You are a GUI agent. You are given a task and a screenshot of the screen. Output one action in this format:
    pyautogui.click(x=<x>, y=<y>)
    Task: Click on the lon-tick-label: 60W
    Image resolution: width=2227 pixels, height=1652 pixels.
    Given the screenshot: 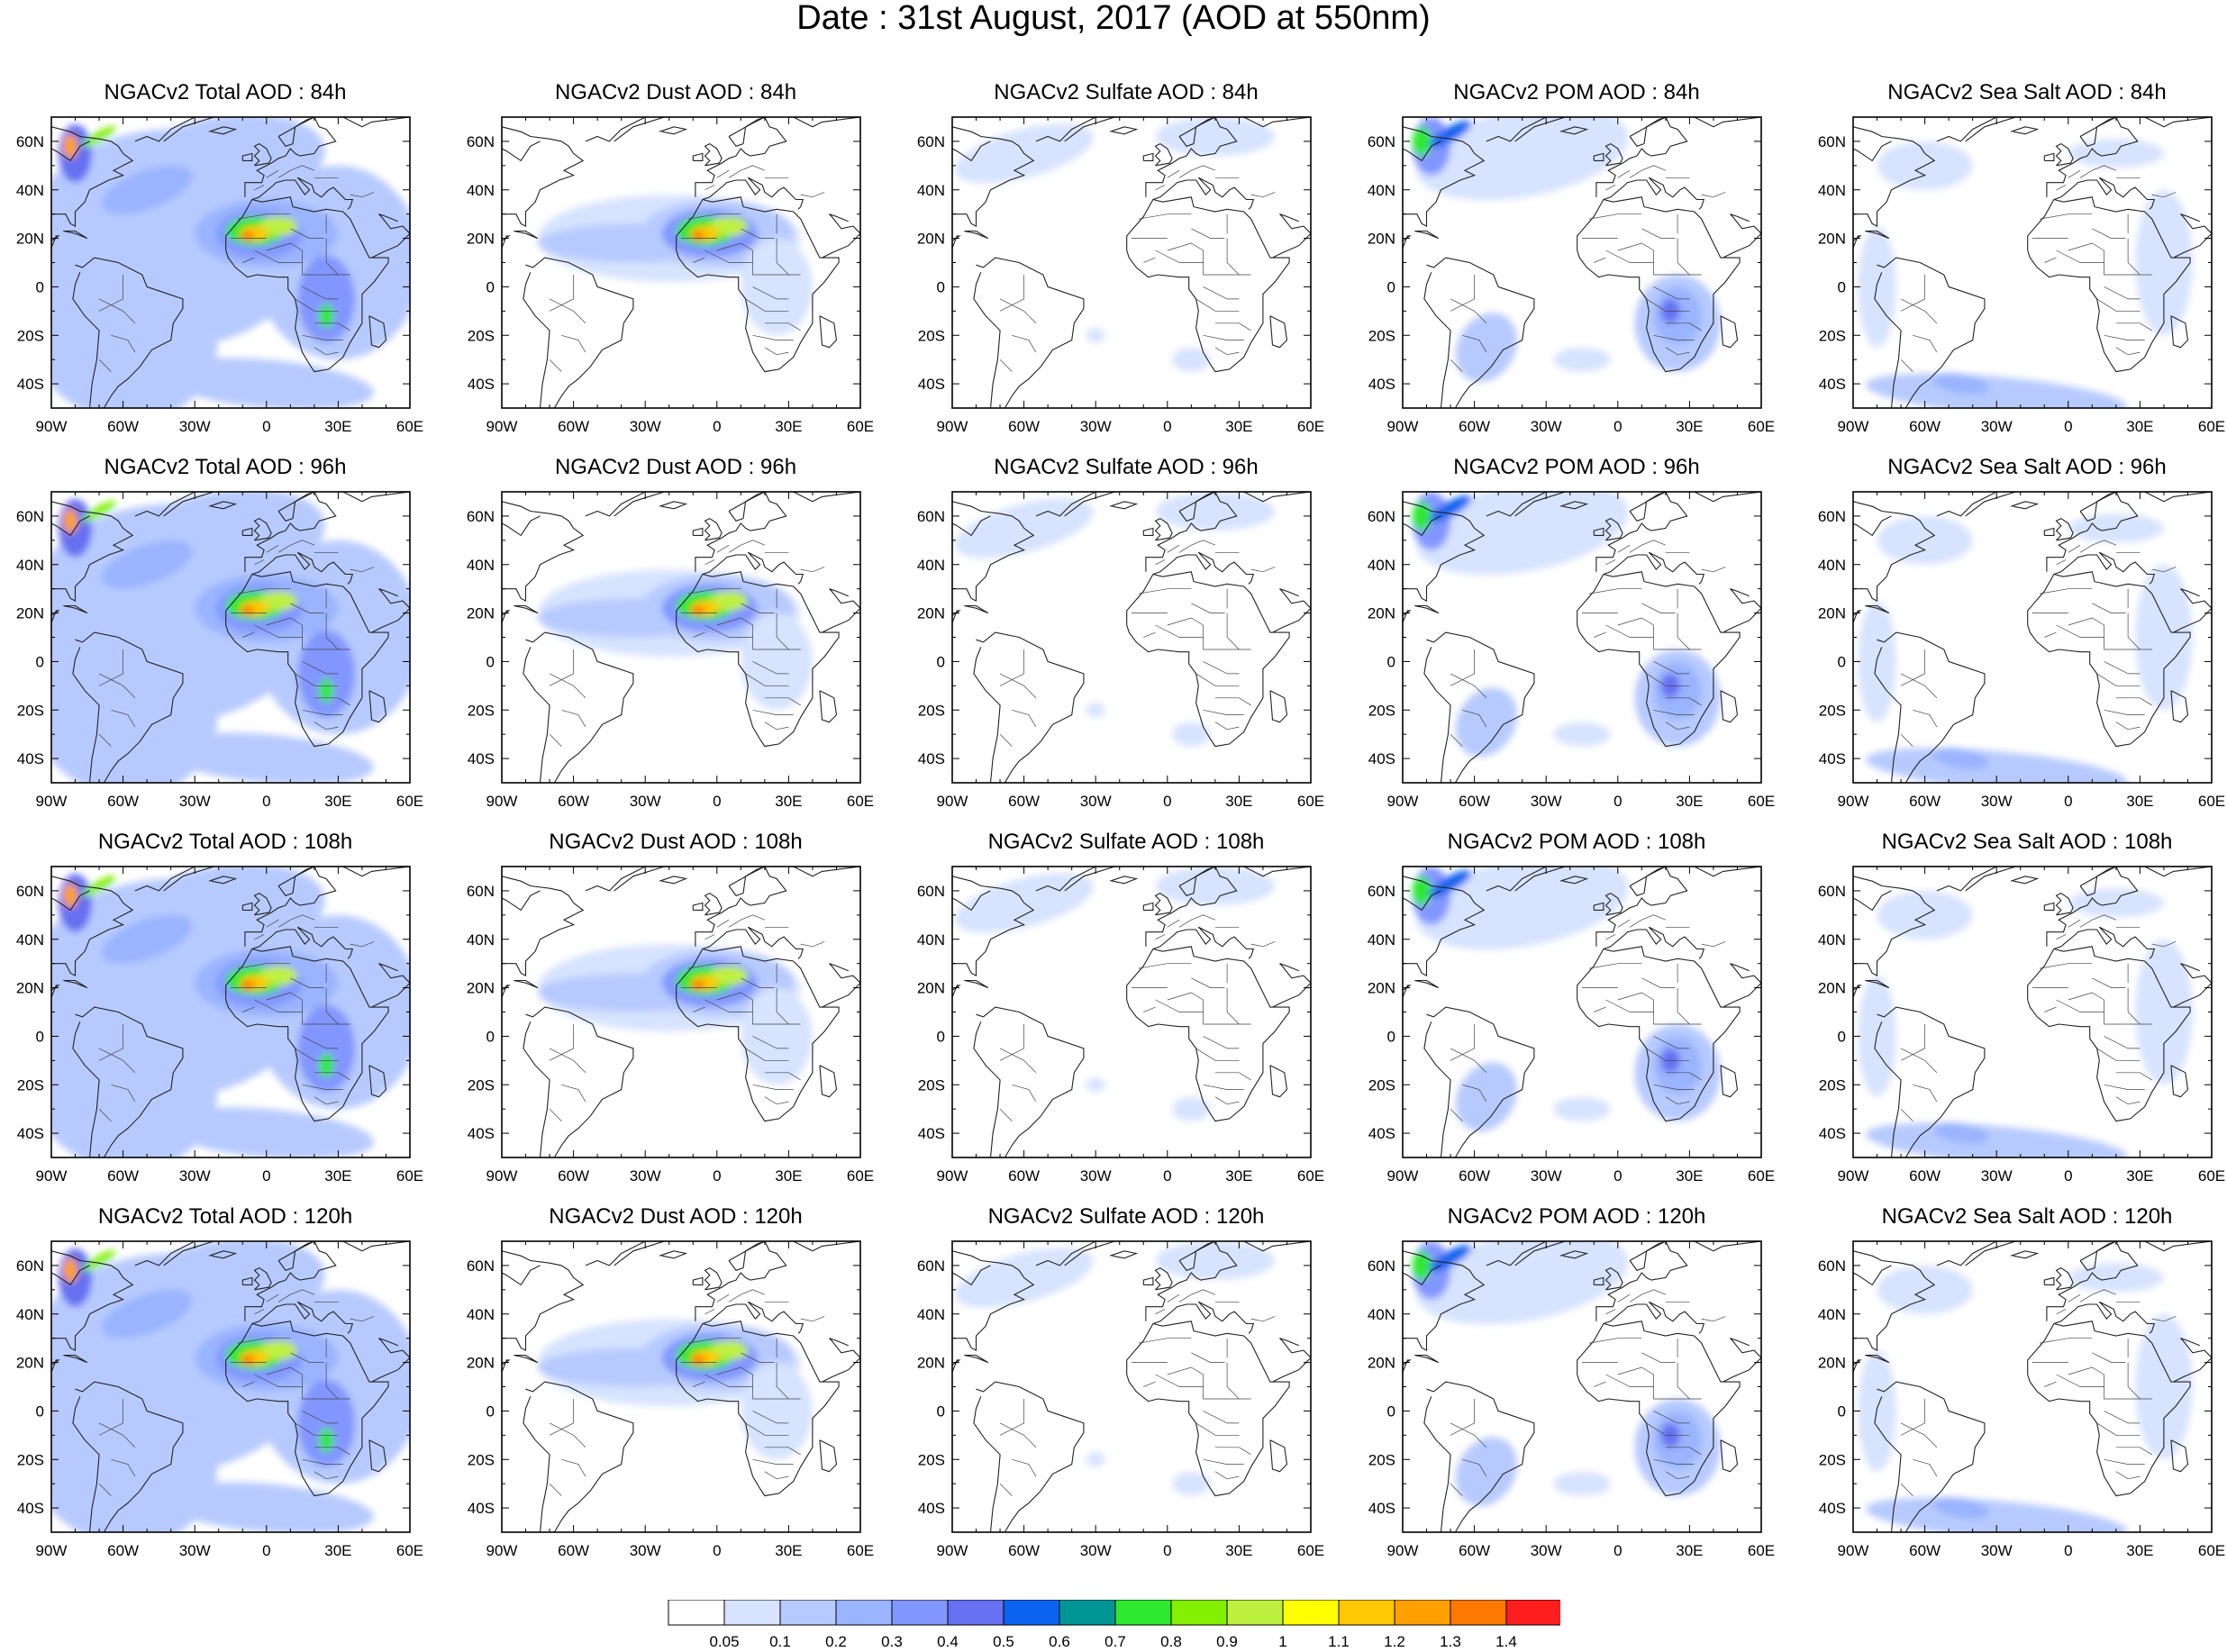 What is the action you would take?
    pyautogui.click(x=1925, y=1176)
    